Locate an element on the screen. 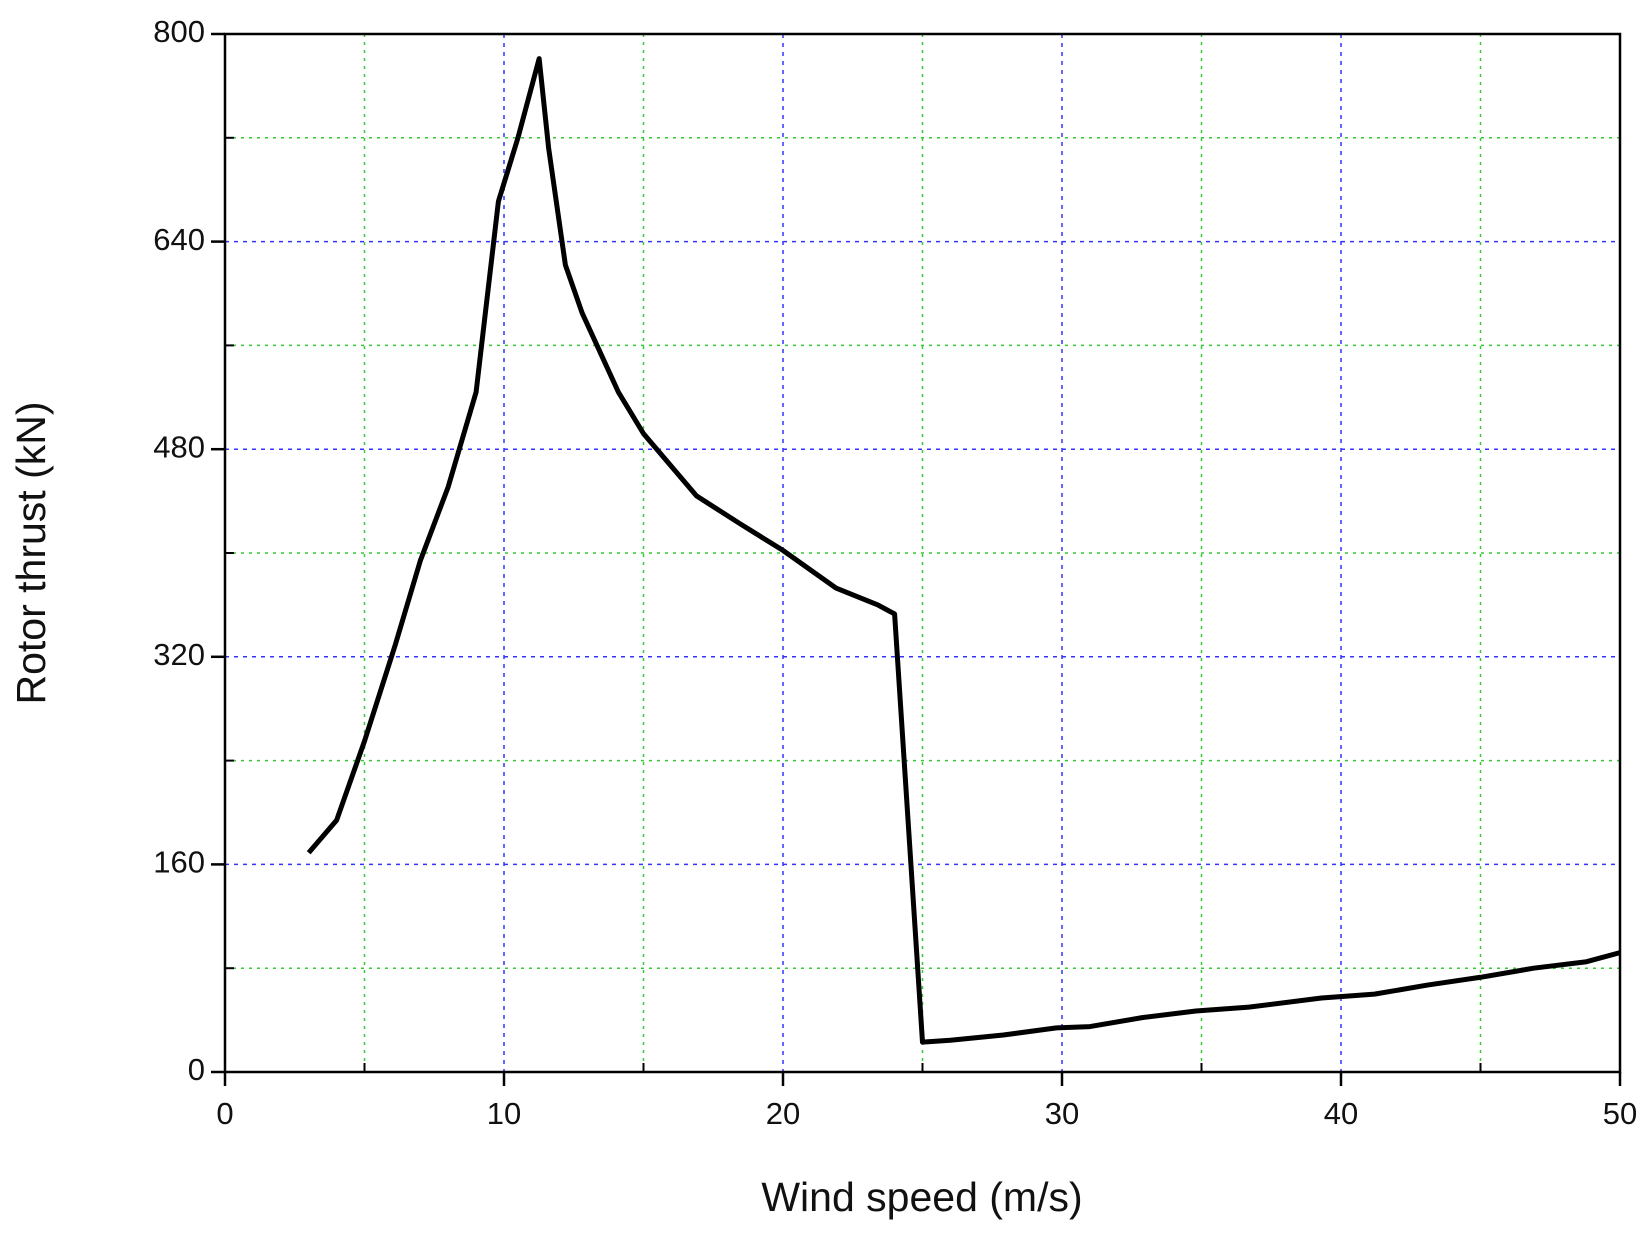  x-tick-label: 40 is located at coordinates (1341, 1113).